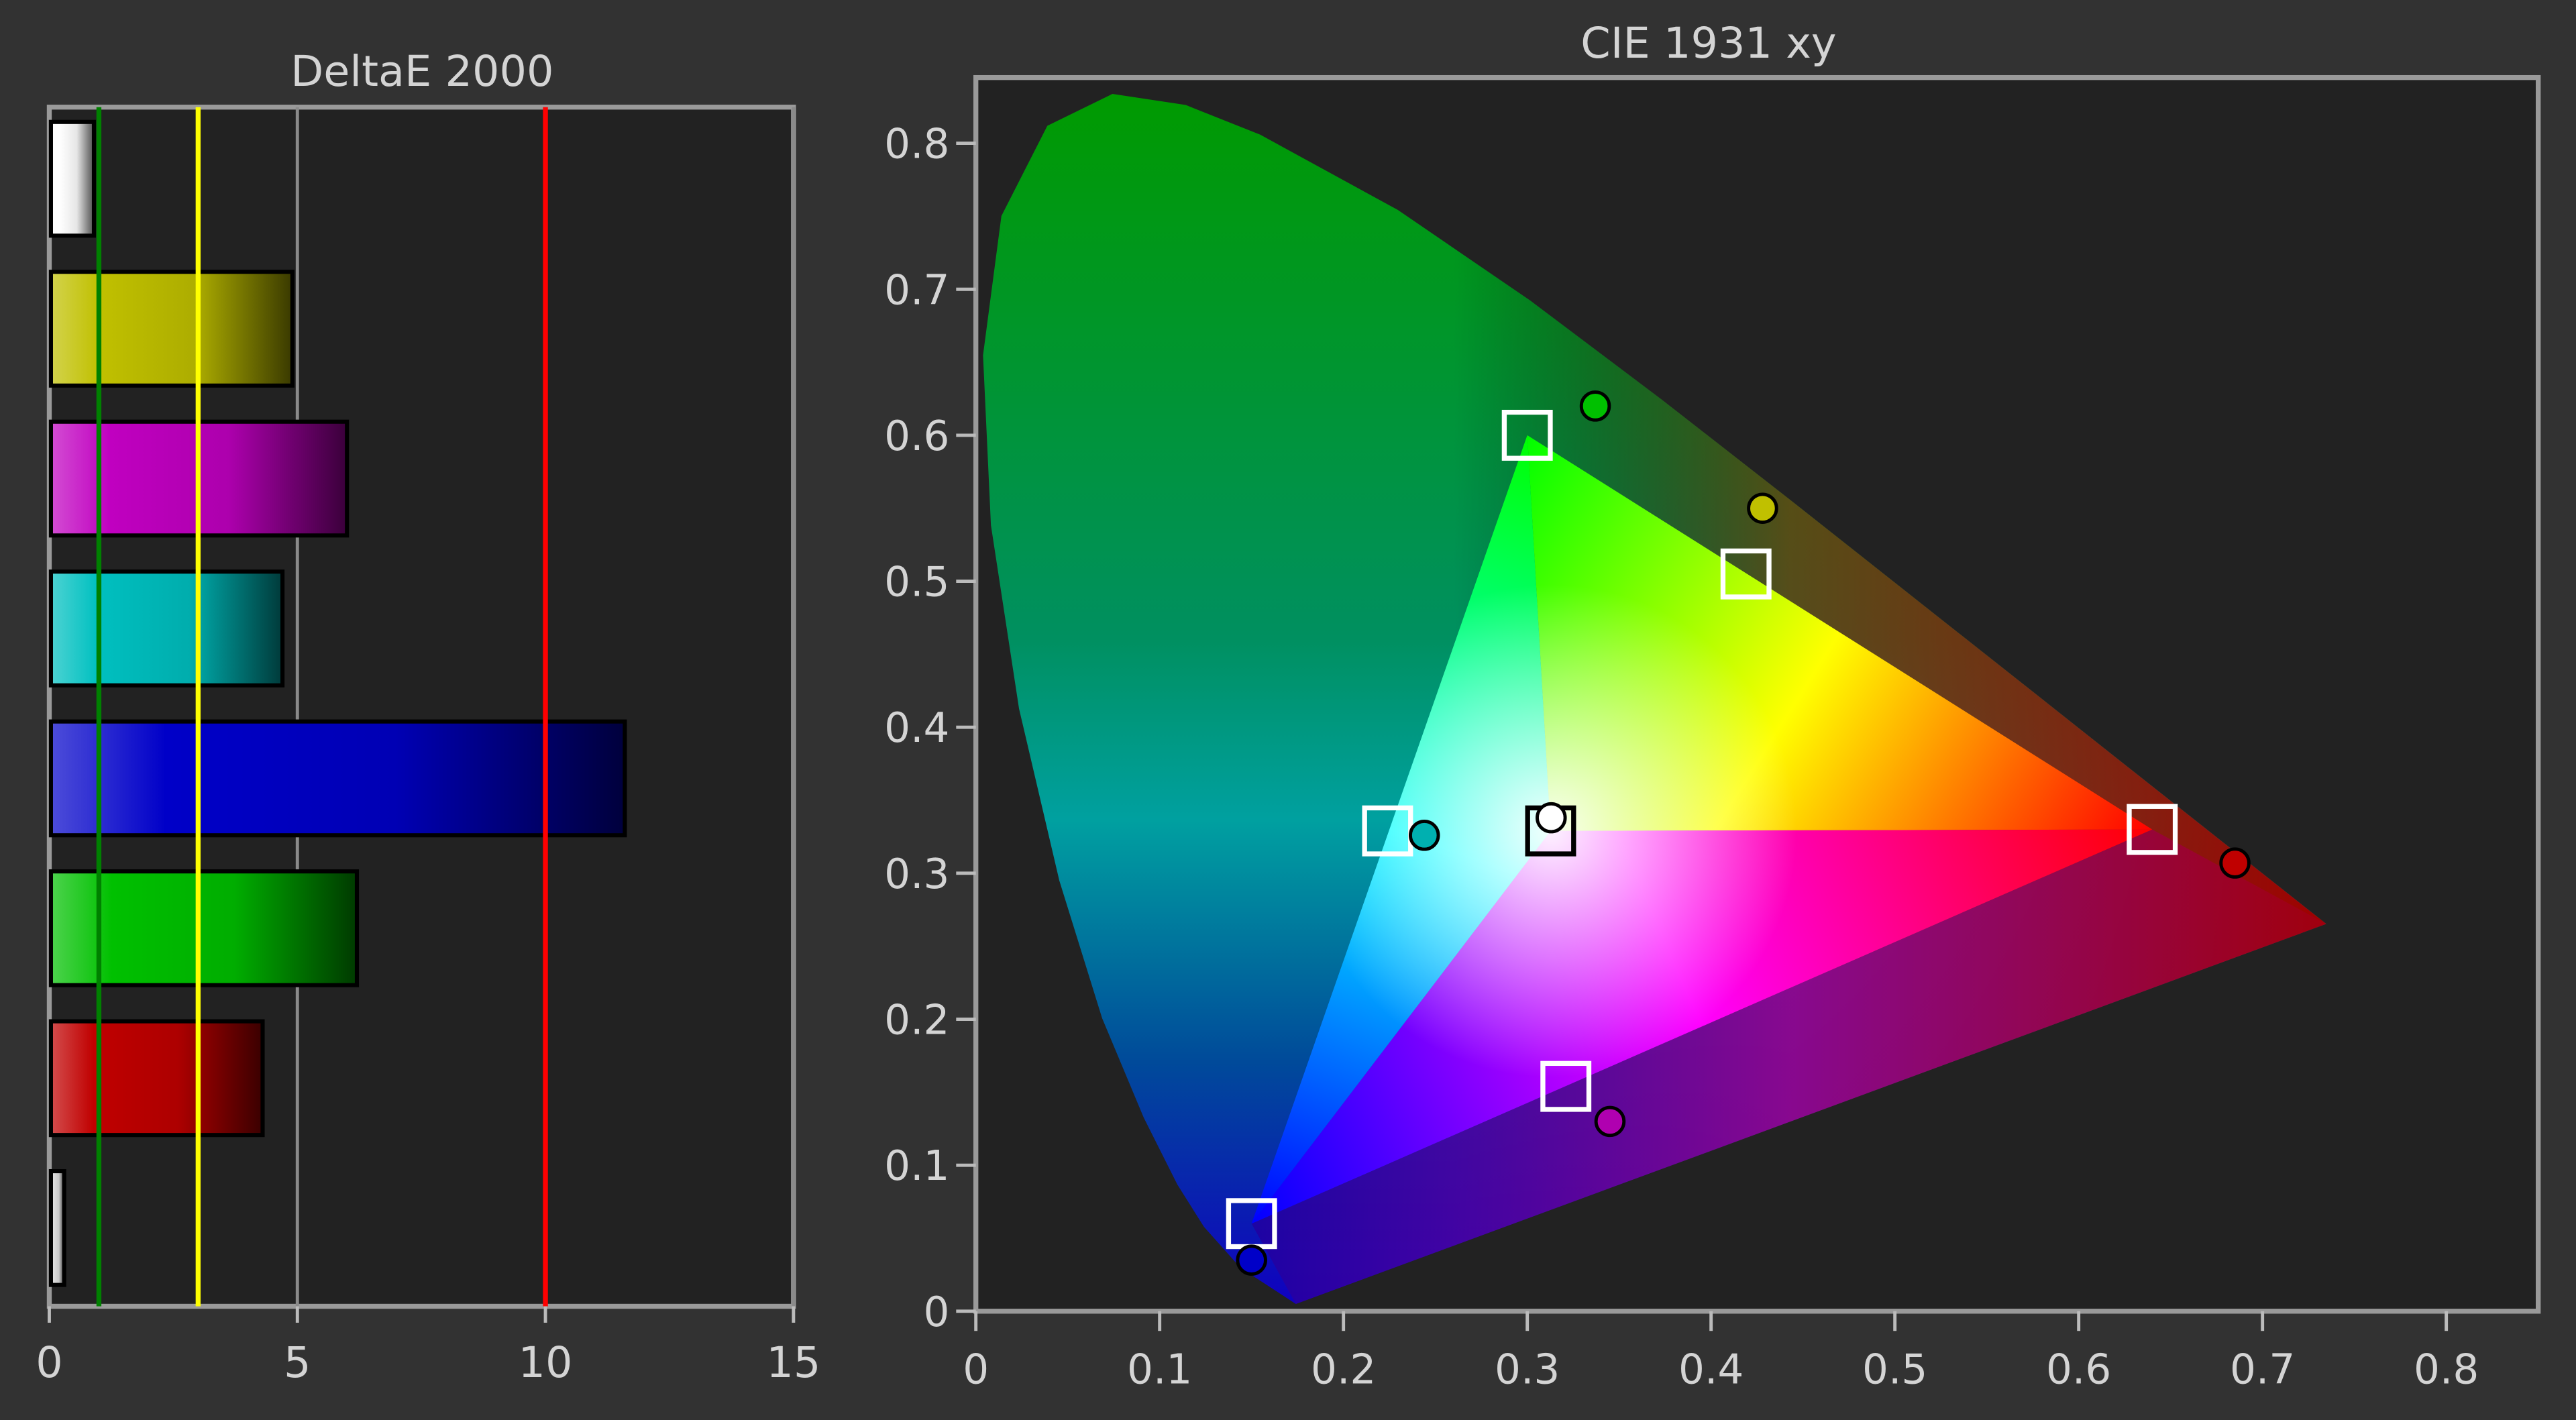  What do you see at coordinates (1894, 1370) in the screenshot?
I see `x-tick-label: 0.5` at bounding box center [1894, 1370].